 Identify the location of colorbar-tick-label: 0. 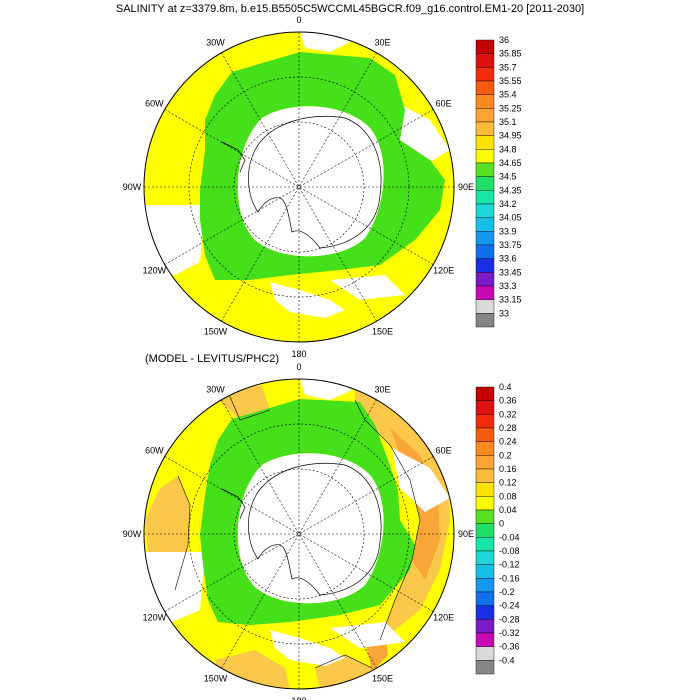
(501, 524).